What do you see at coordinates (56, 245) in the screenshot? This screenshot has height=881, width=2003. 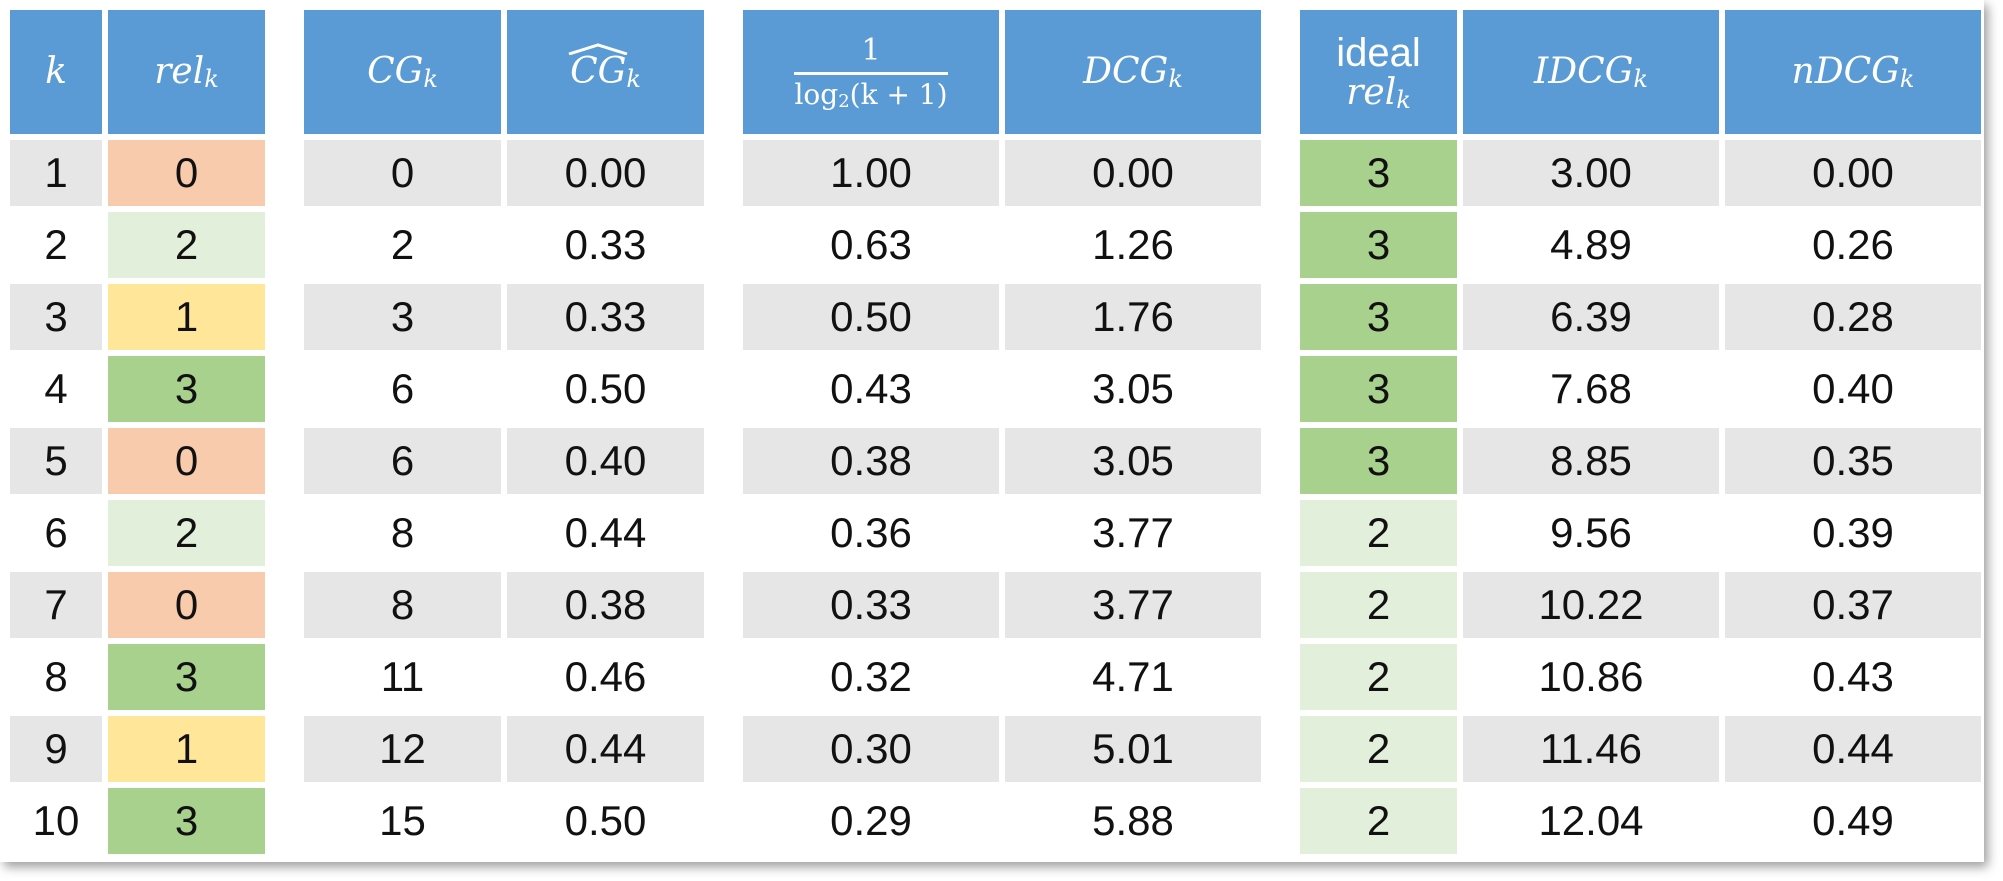 I see `cell-k: 2` at bounding box center [56, 245].